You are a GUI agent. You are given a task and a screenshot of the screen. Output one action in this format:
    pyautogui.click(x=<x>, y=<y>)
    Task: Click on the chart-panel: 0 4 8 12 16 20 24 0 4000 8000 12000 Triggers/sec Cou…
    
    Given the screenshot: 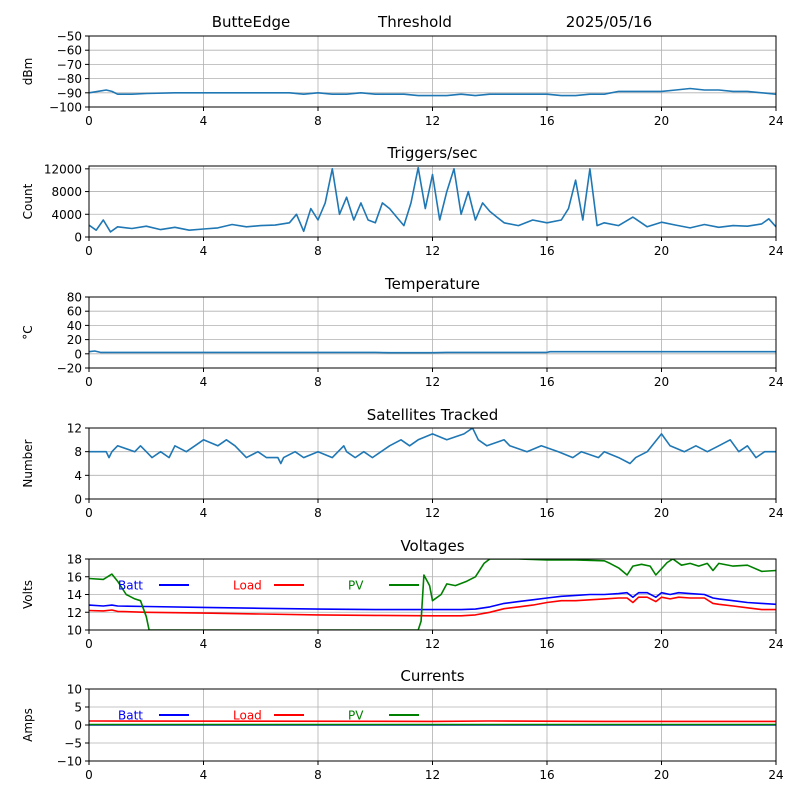 What is the action you would take?
    pyautogui.click(x=402, y=201)
    